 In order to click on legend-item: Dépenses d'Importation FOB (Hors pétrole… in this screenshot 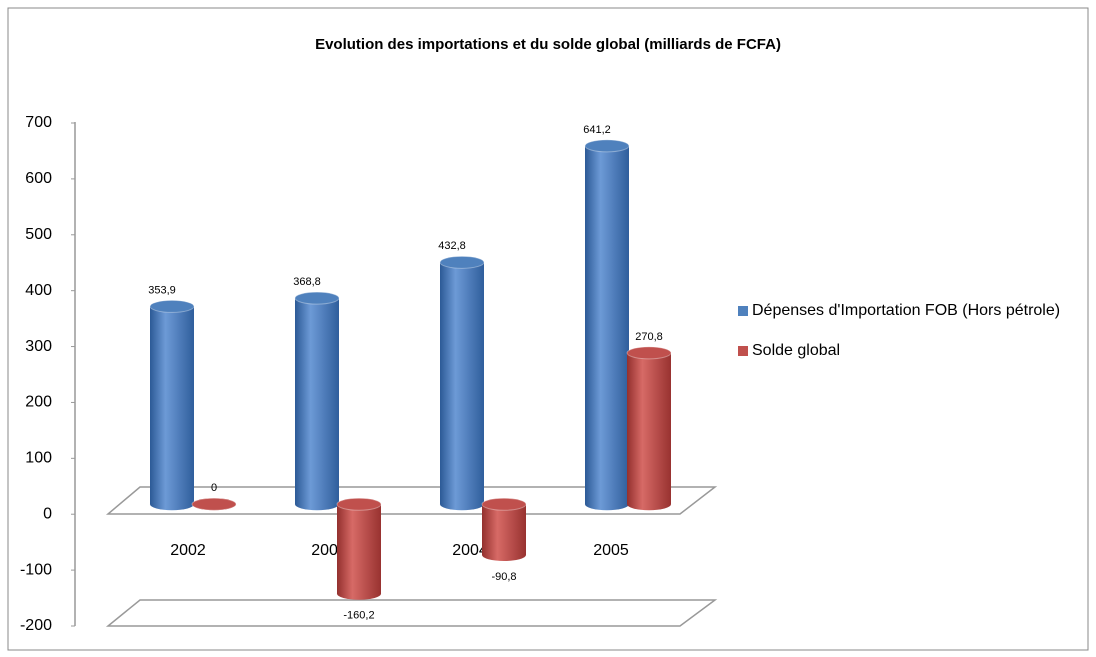, I will do `click(915, 311)`.